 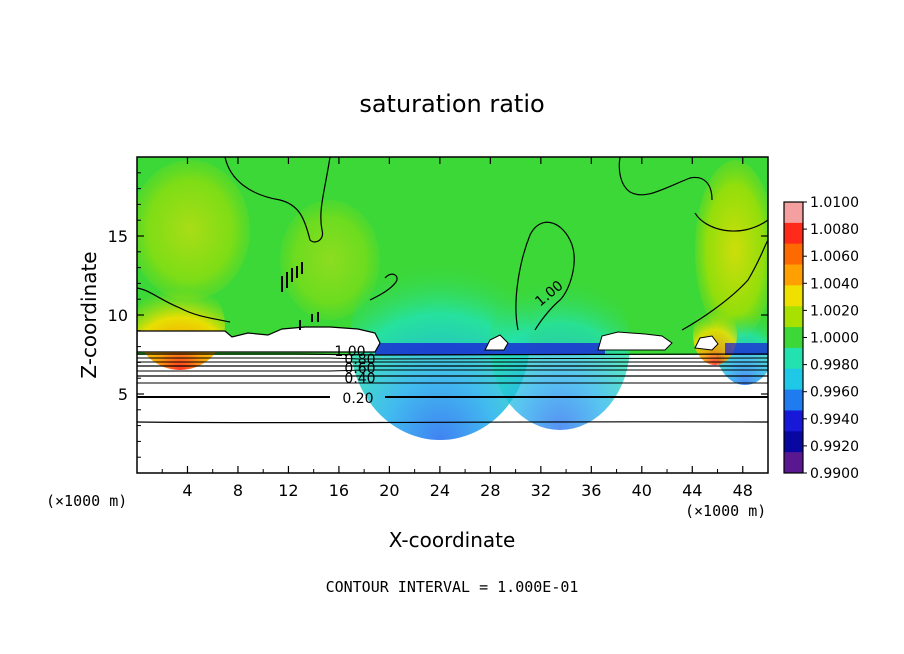 I want to click on colorbar-label: 0.9980, so click(x=834, y=366).